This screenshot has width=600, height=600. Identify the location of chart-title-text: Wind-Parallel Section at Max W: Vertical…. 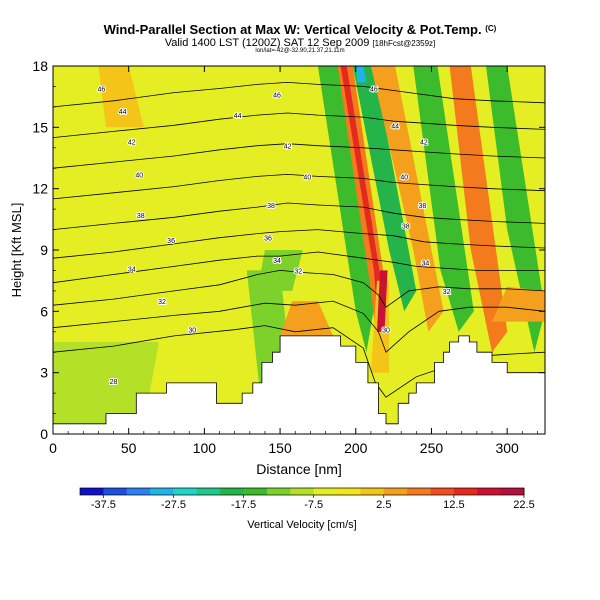
(292, 29).